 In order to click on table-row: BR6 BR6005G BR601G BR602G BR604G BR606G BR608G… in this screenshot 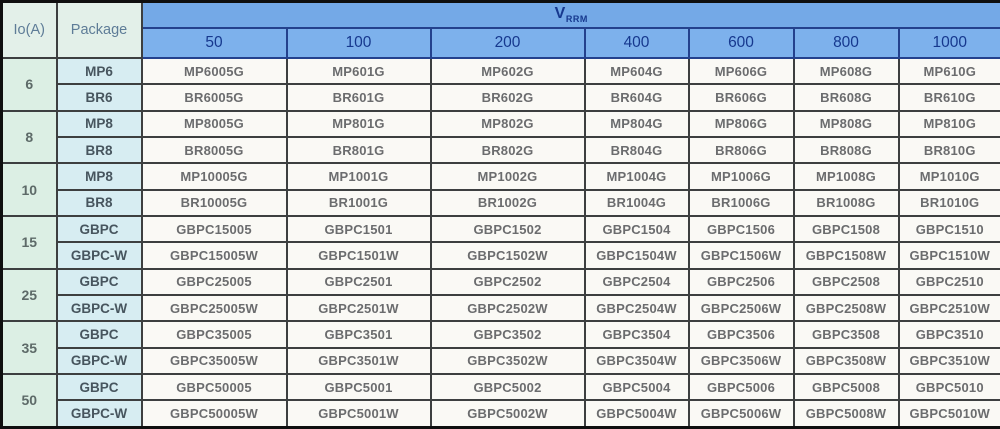, I will do `click(501, 97)`.